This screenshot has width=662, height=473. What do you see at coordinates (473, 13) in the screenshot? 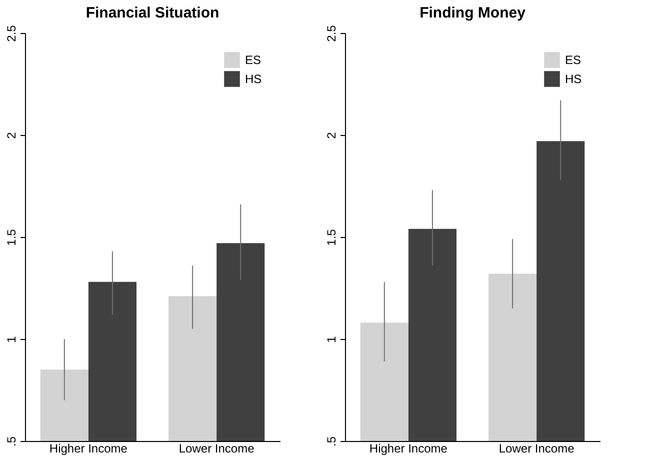
I see `chart-title: Finding Money` at bounding box center [473, 13].